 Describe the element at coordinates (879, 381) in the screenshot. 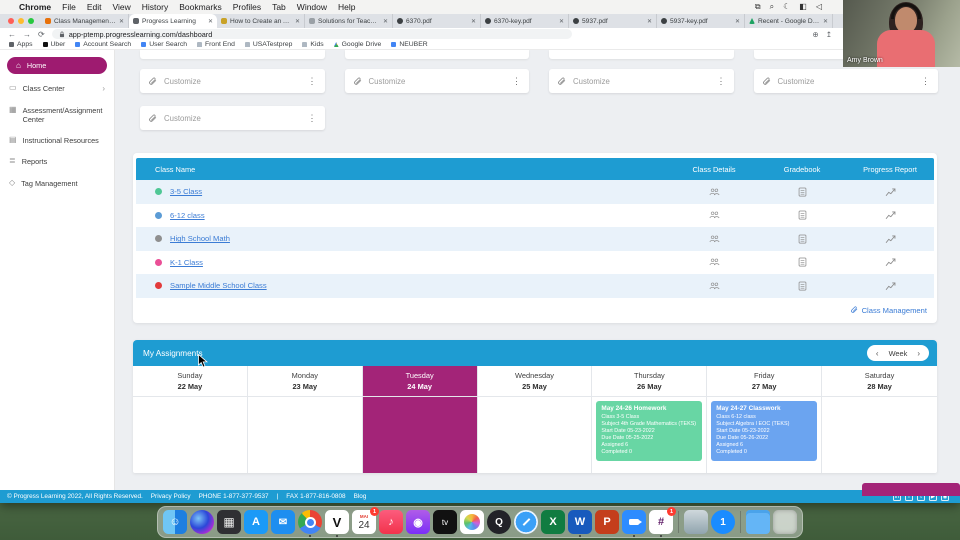

I see `day-saturday: Saturday 28 May` at that location.